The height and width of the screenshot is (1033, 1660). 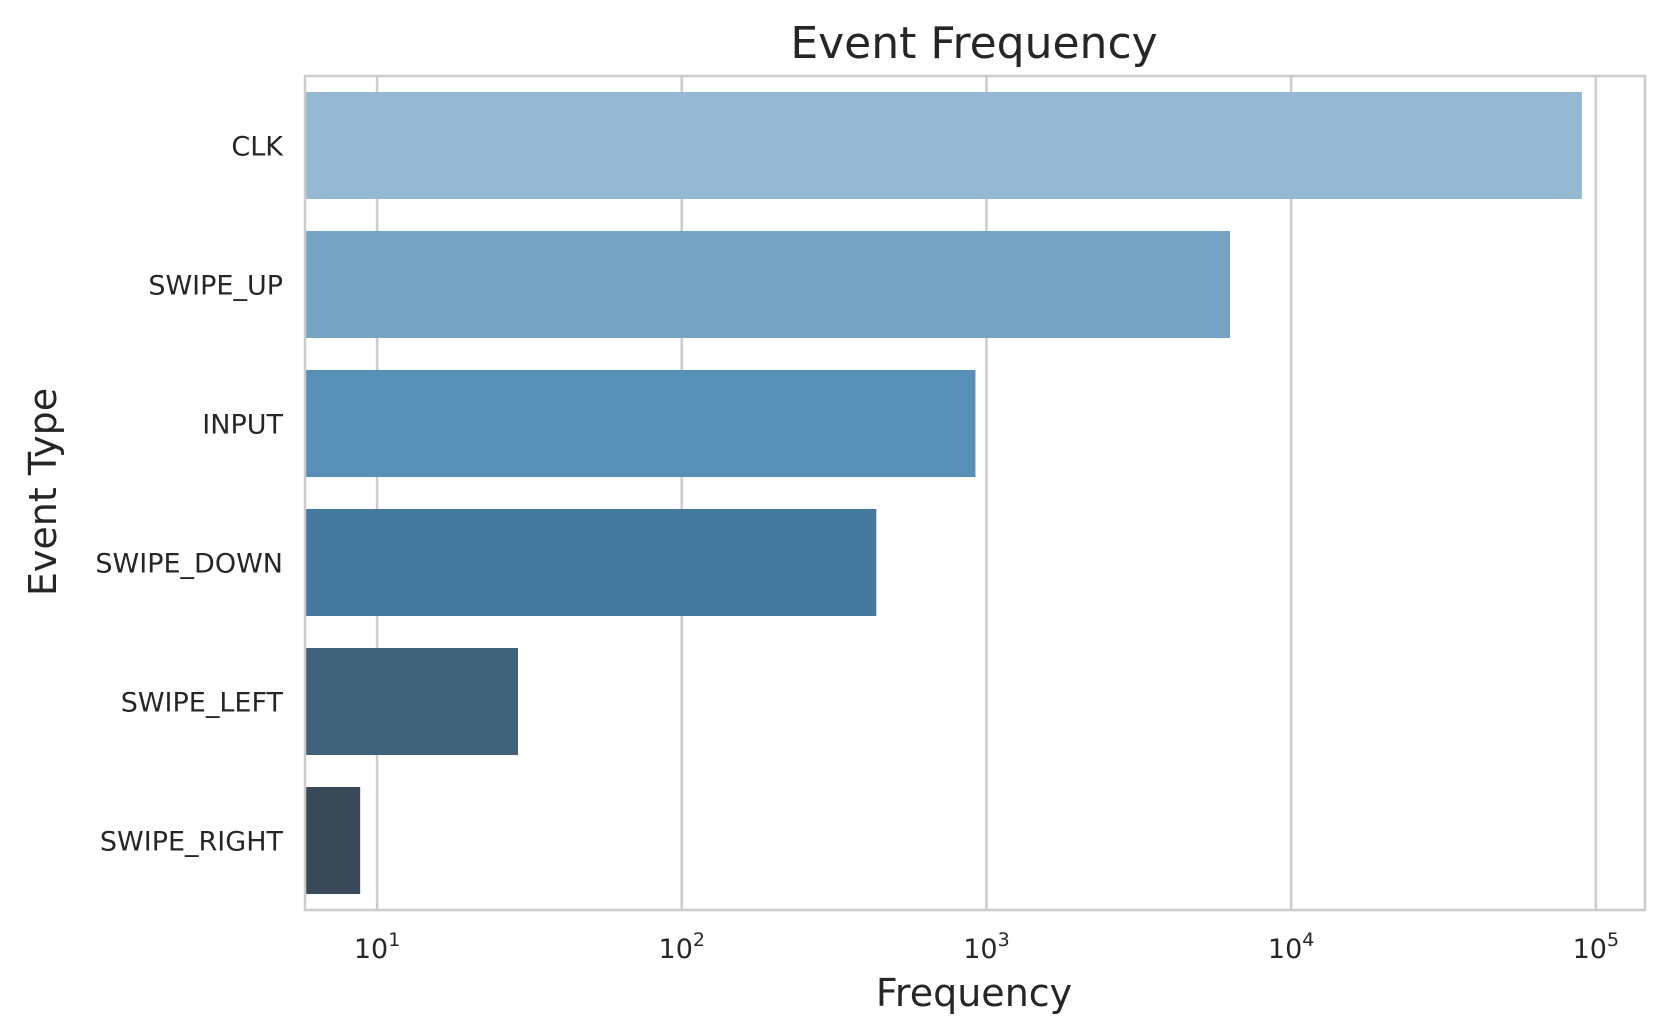 What do you see at coordinates (1596, 947) in the screenshot?
I see `x-tick-label: 10⁵` at bounding box center [1596, 947].